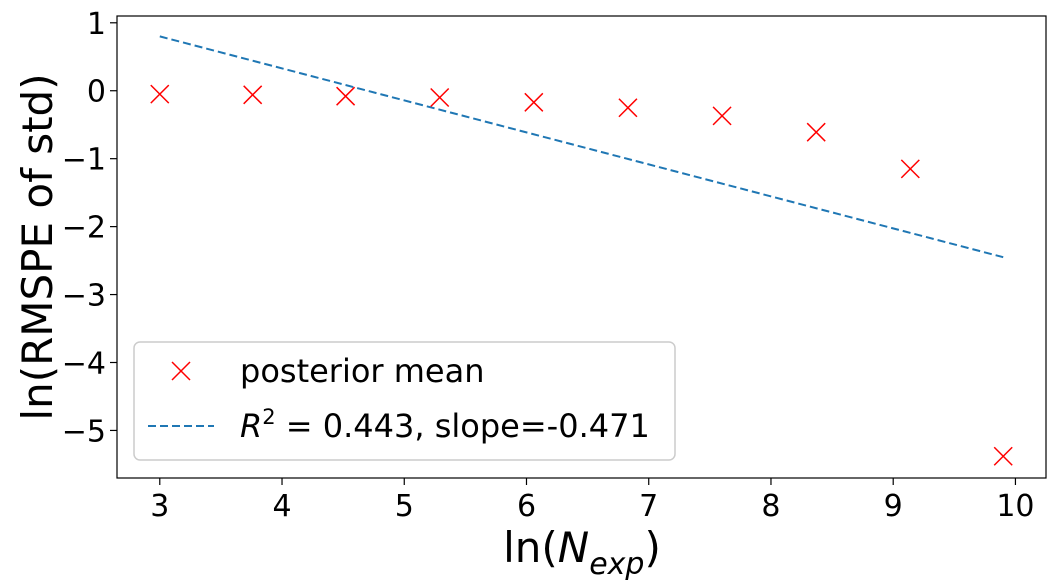  Describe the element at coordinates (251, 426) in the screenshot. I see `legend-line-var: R` at that location.